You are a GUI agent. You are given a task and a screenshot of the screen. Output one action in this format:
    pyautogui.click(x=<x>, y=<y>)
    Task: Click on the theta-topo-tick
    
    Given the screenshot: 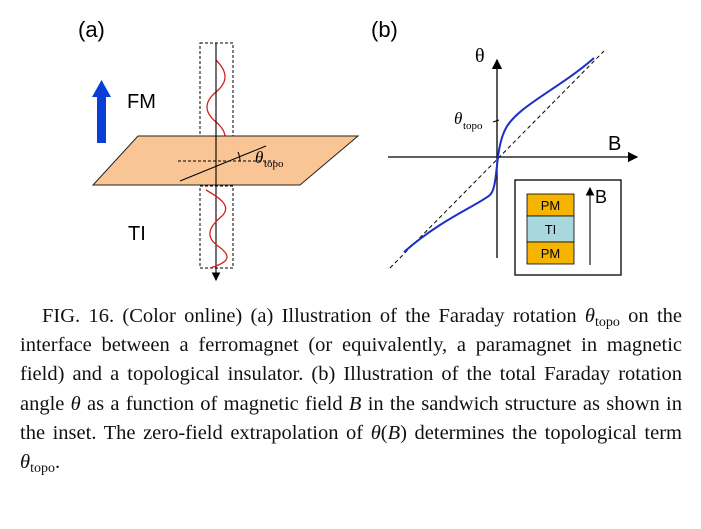 What is the action you would take?
    pyautogui.click(x=496, y=121)
    